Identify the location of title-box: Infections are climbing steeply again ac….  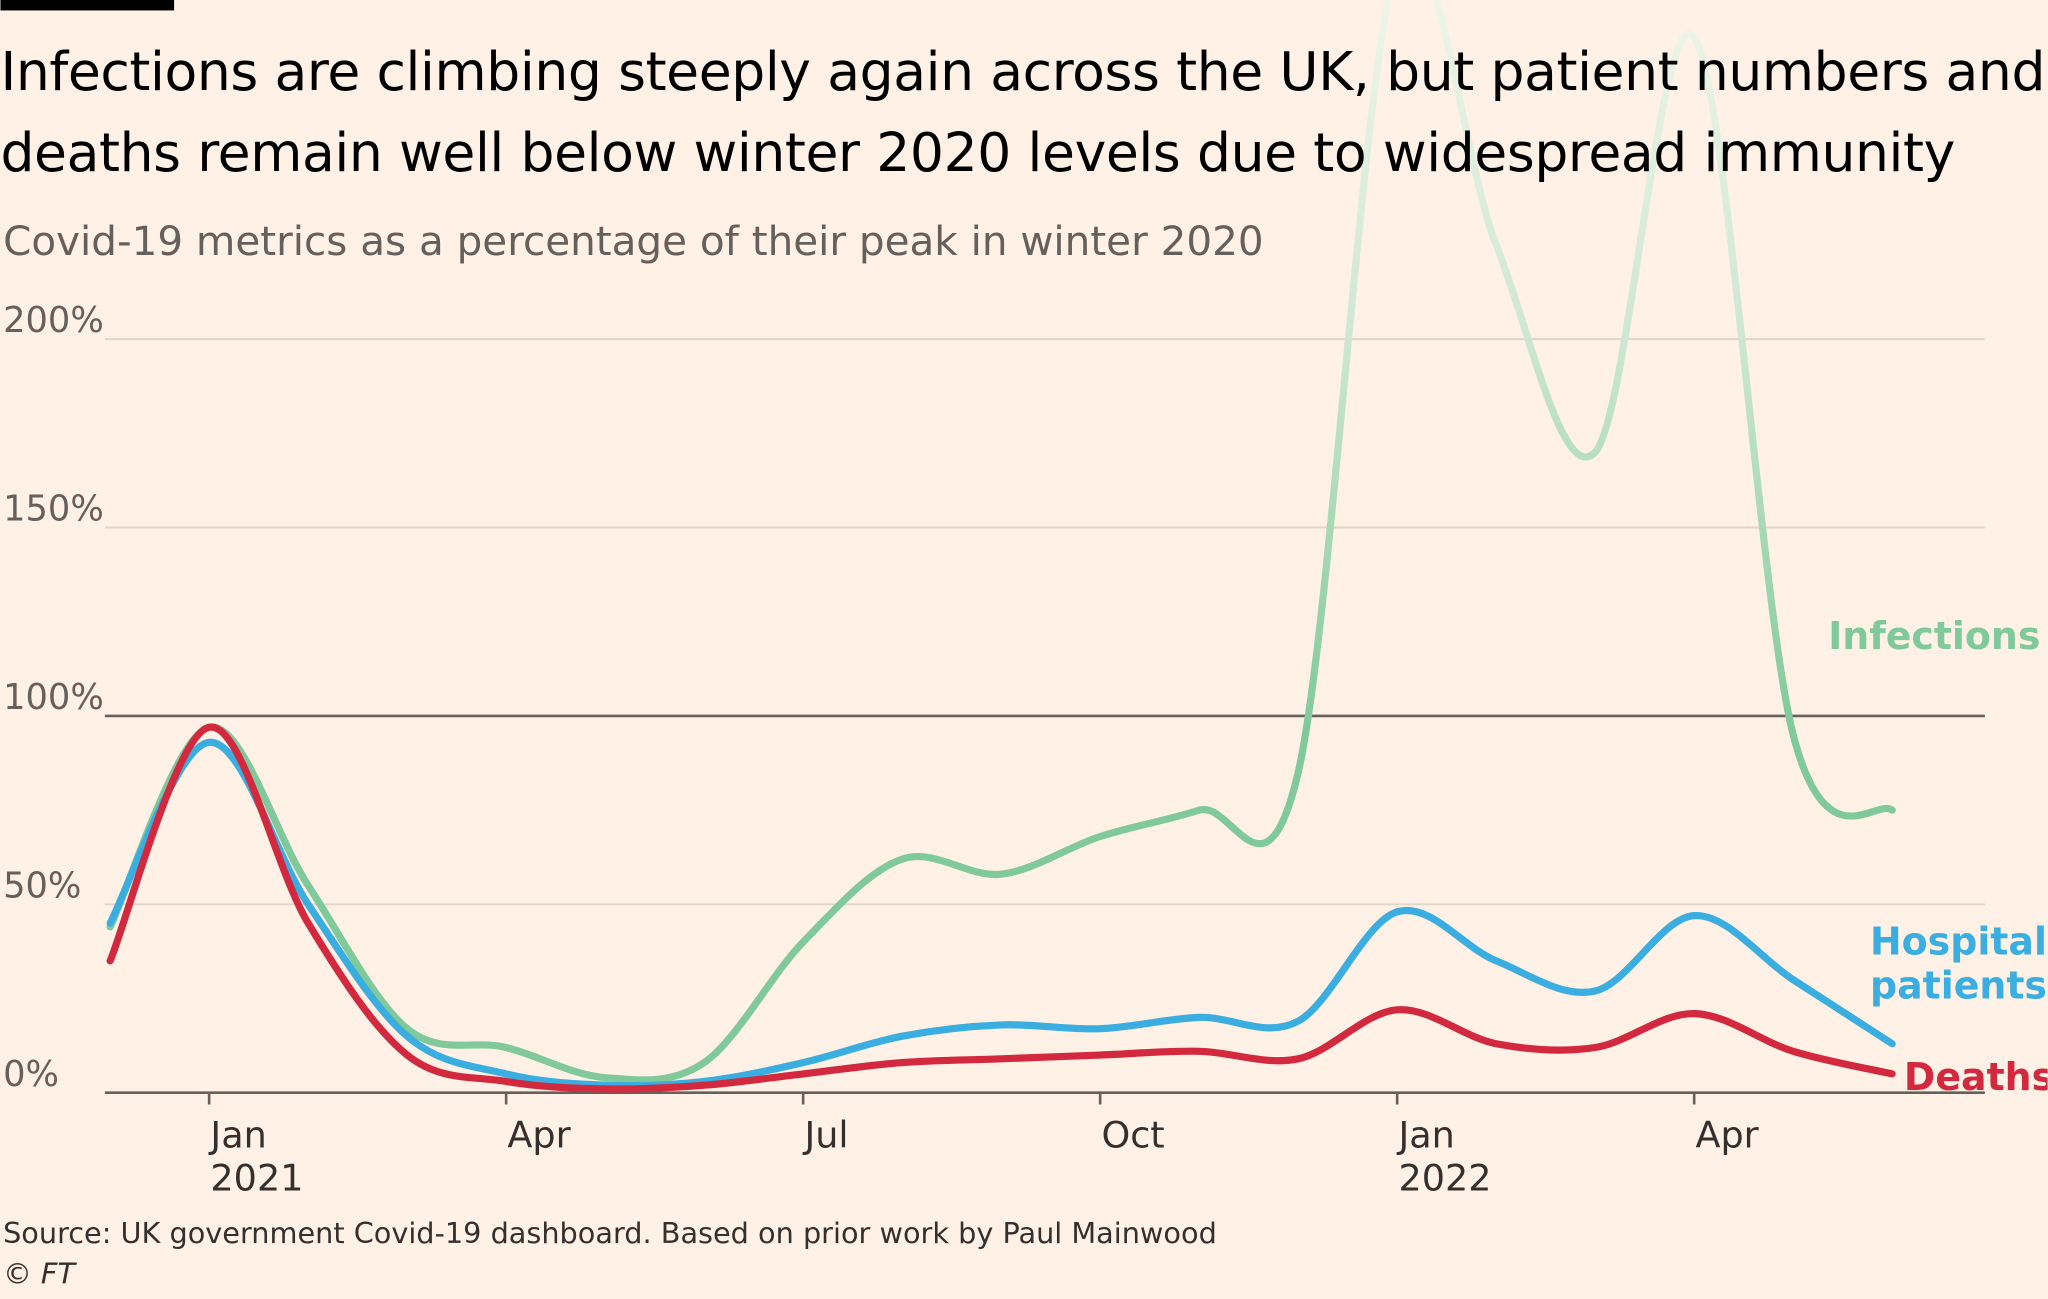
(1023, 112).